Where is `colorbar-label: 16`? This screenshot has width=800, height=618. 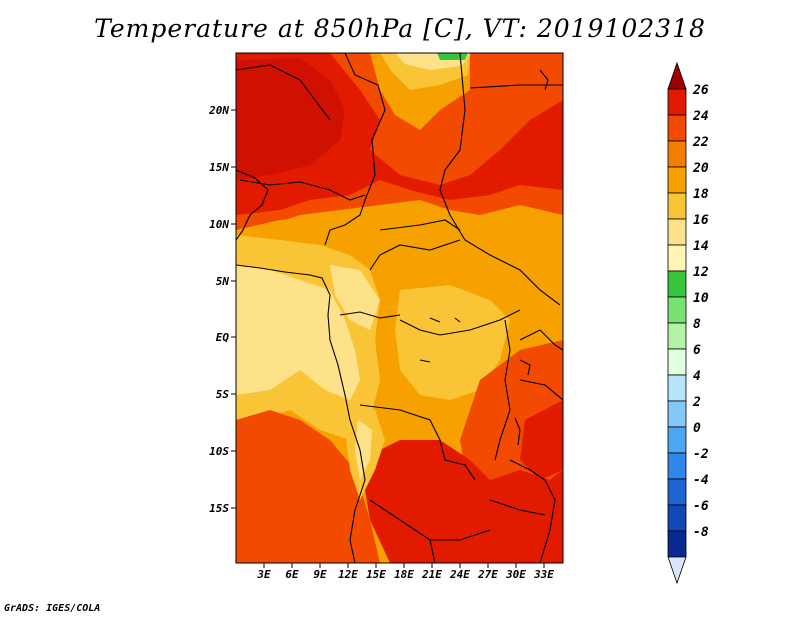
colorbar-label: 16 is located at coordinates (701, 220).